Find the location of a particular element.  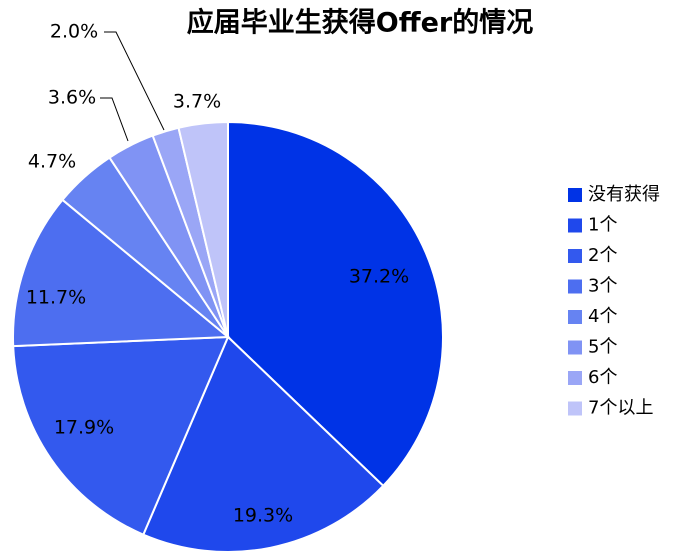

data-label: 3.7% is located at coordinates (197, 102).